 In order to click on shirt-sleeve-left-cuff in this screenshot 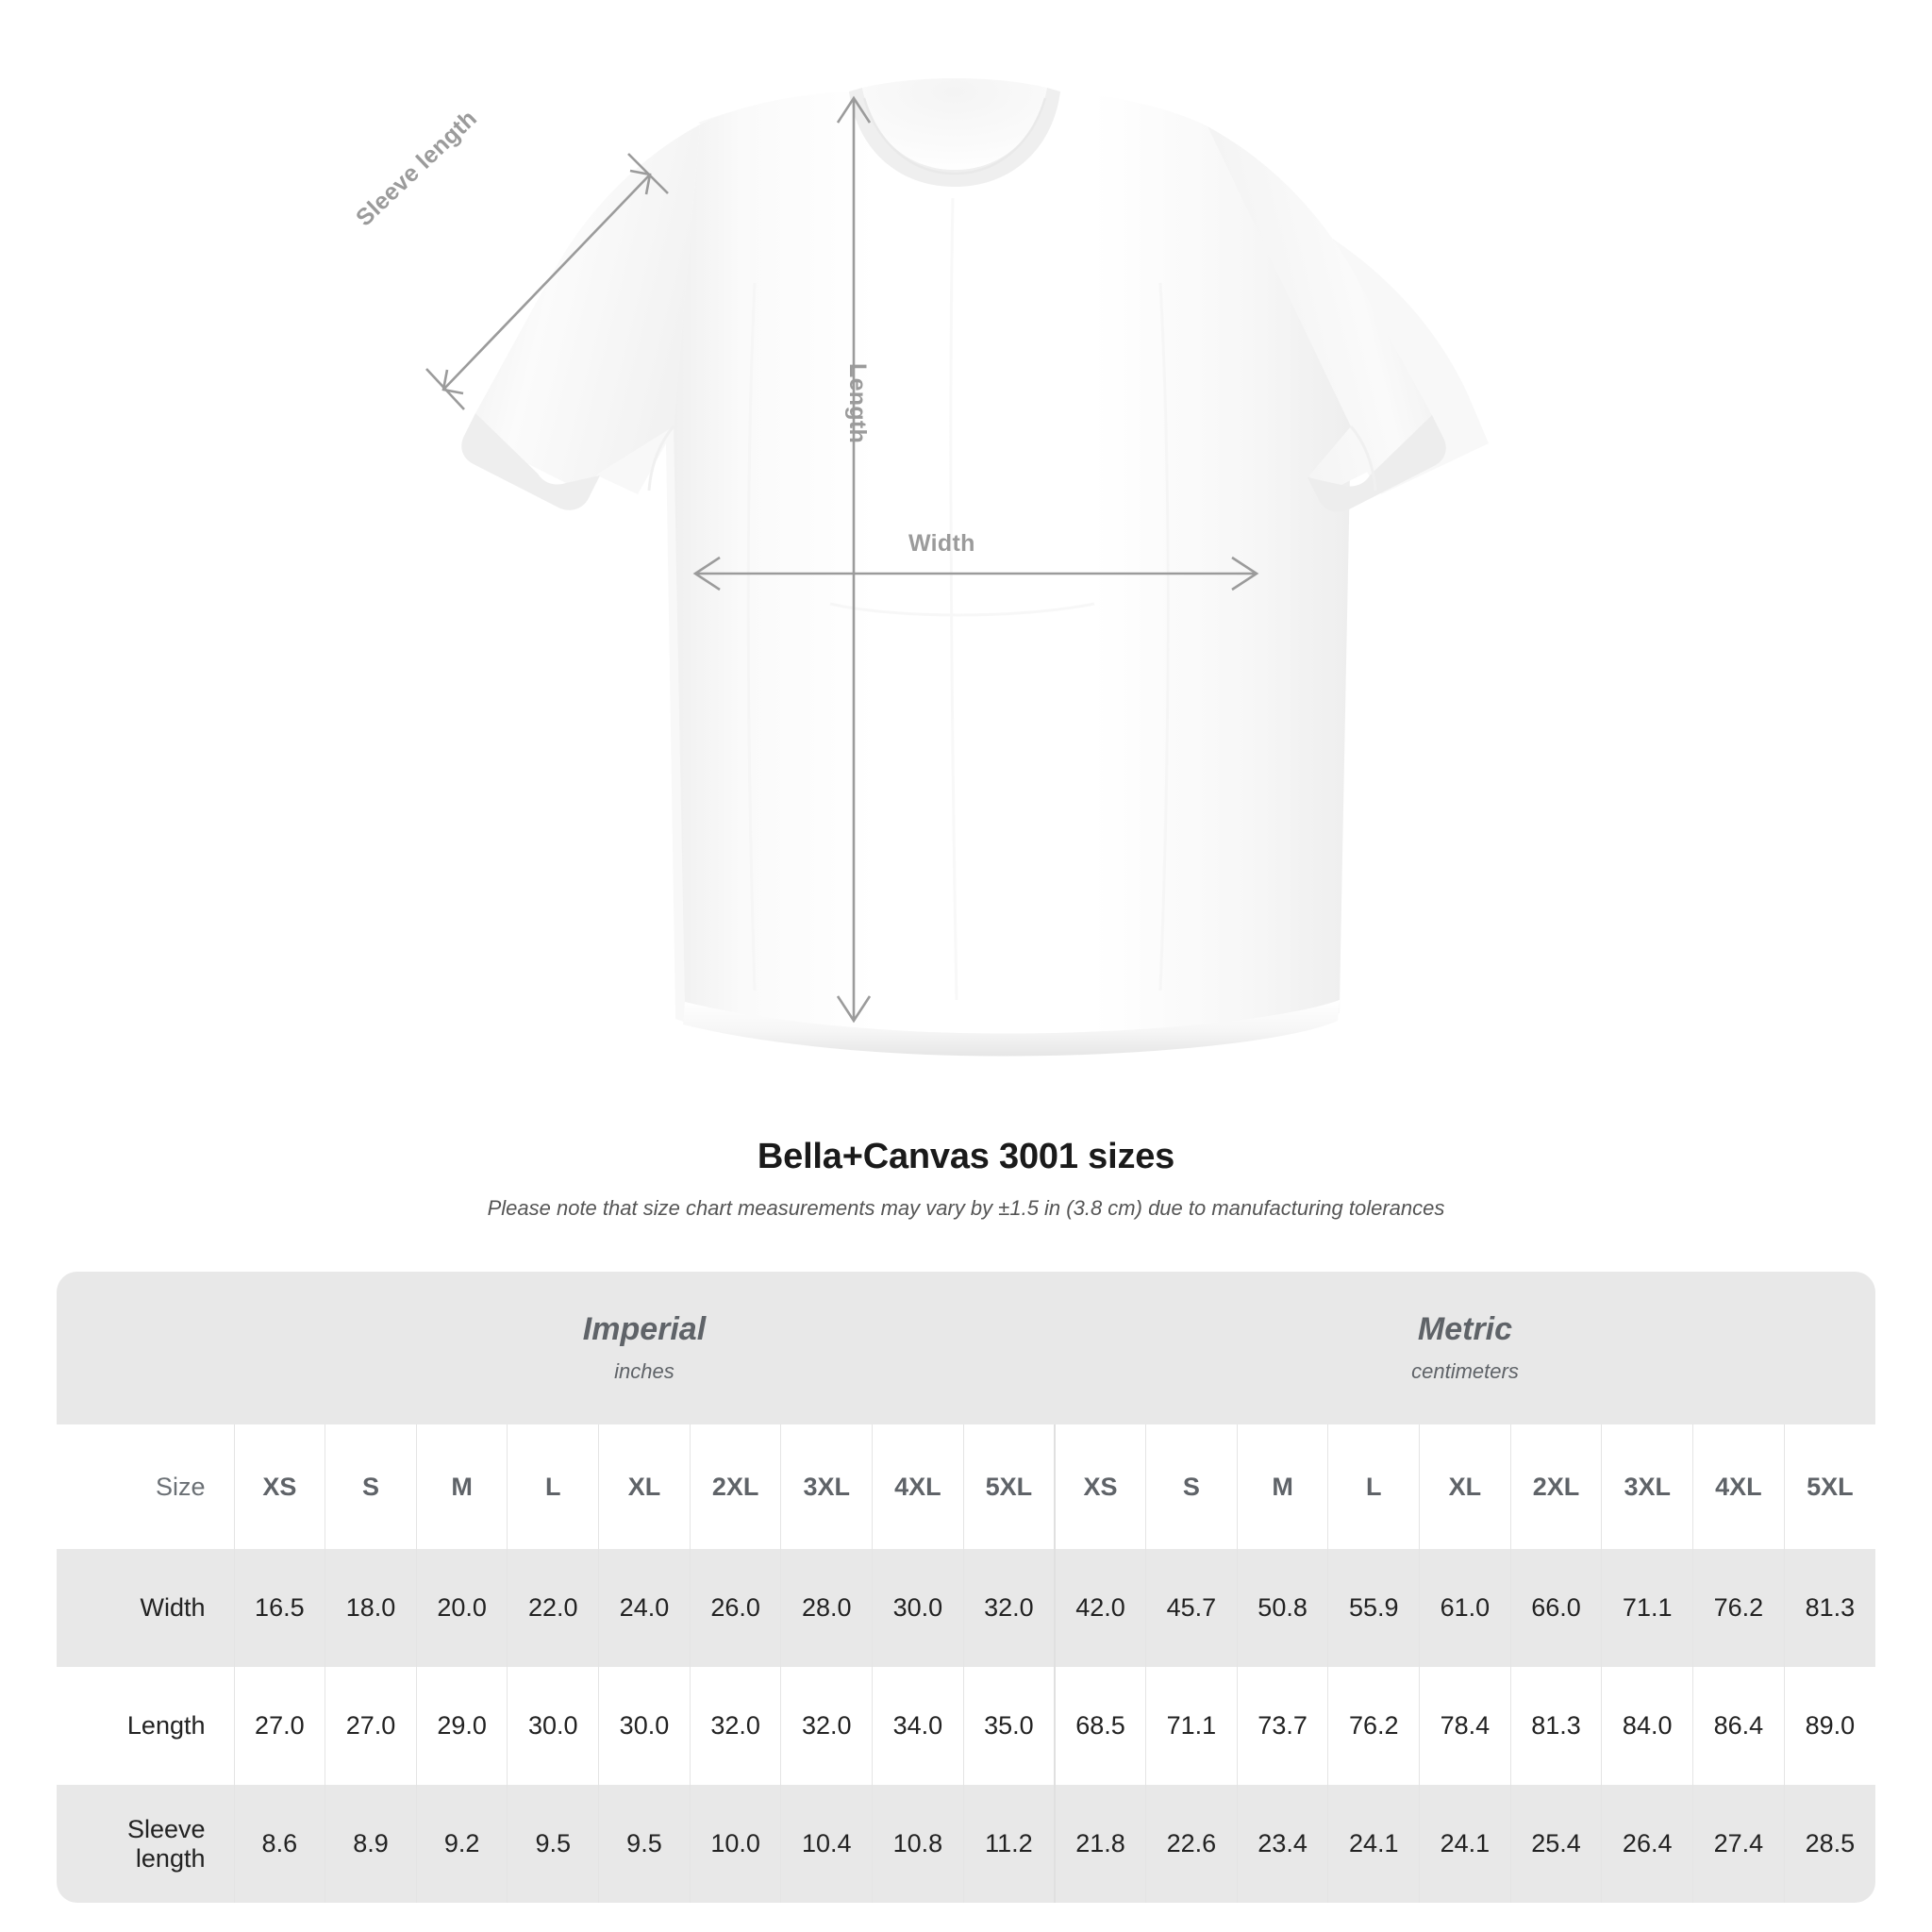, I will do `click(530, 462)`.